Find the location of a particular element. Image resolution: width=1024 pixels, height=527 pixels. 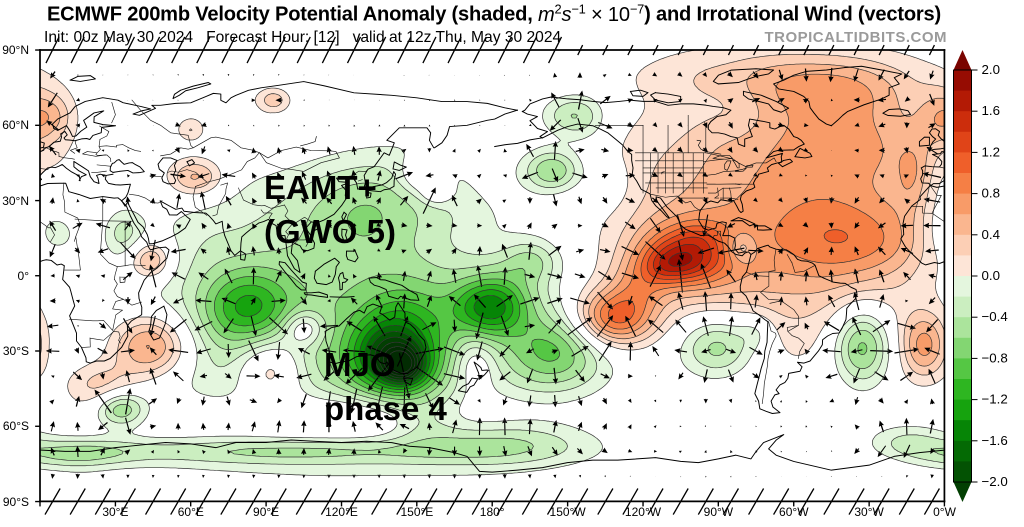

svg-text: −2.0 is located at coordinates (995, 481).